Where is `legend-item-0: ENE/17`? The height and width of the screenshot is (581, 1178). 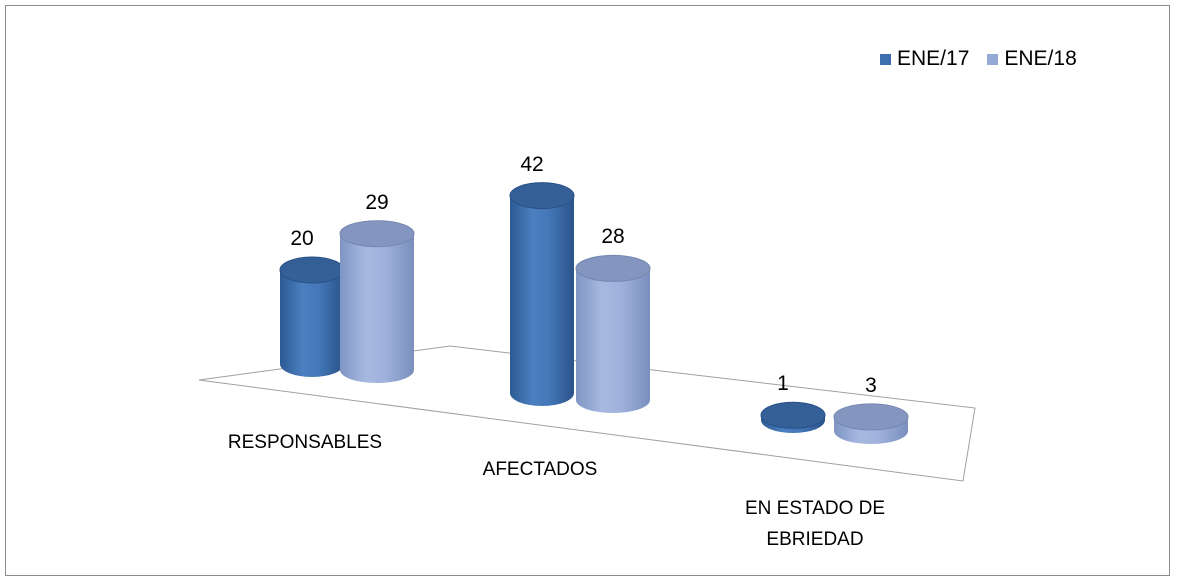 legend-item-0: ENE/17 is located at coordinates (924, 59).